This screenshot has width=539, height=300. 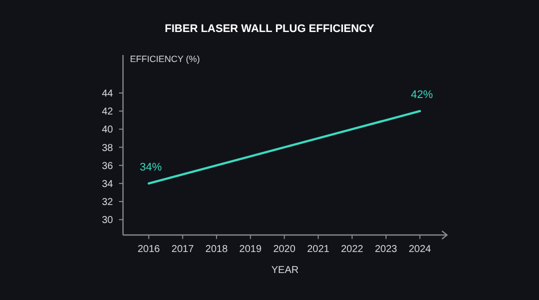 I want to click on y-tick-label: 34, so click(x=108, y=184).